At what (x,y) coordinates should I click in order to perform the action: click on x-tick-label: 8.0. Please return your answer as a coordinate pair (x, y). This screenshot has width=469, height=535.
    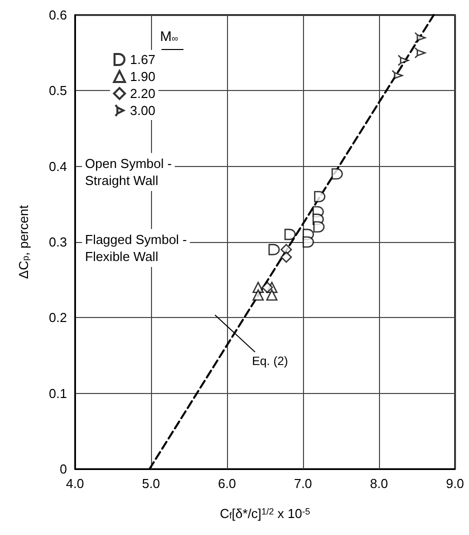
    Looking at the image, I should click on (379, 483).